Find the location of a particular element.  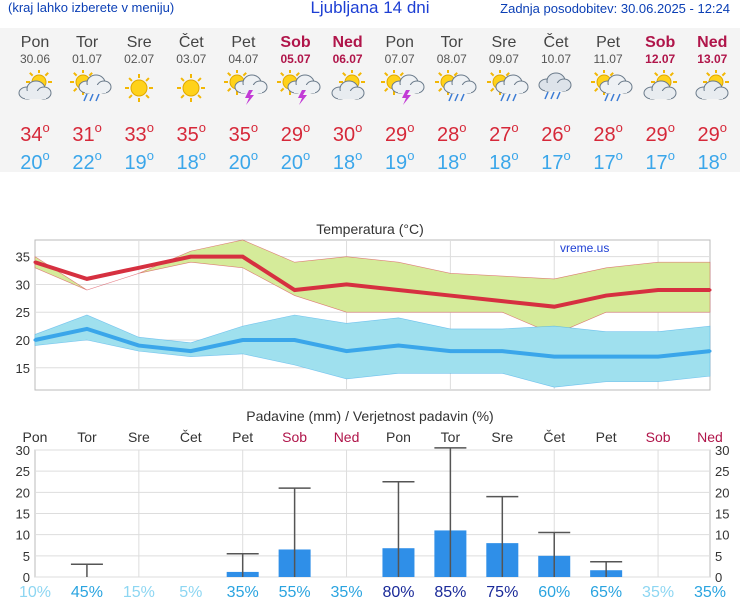

max-temp: 35o is located at coordinates (191, 133).